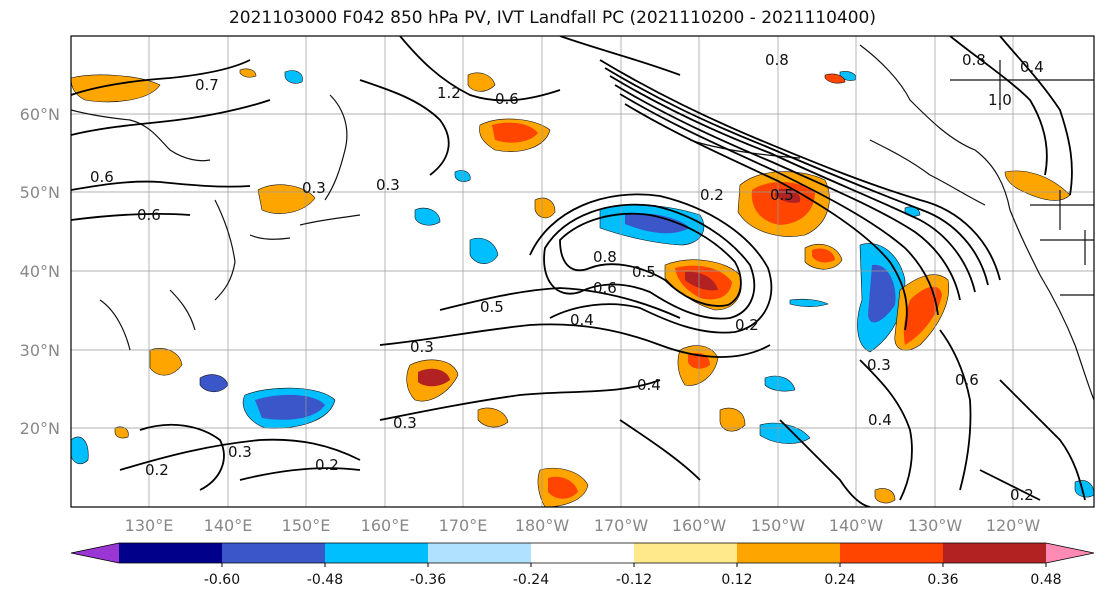 This screenshot has height=601, width=1105. I want to click on contour-label-0.8b: 0.8, so click(777, 60).